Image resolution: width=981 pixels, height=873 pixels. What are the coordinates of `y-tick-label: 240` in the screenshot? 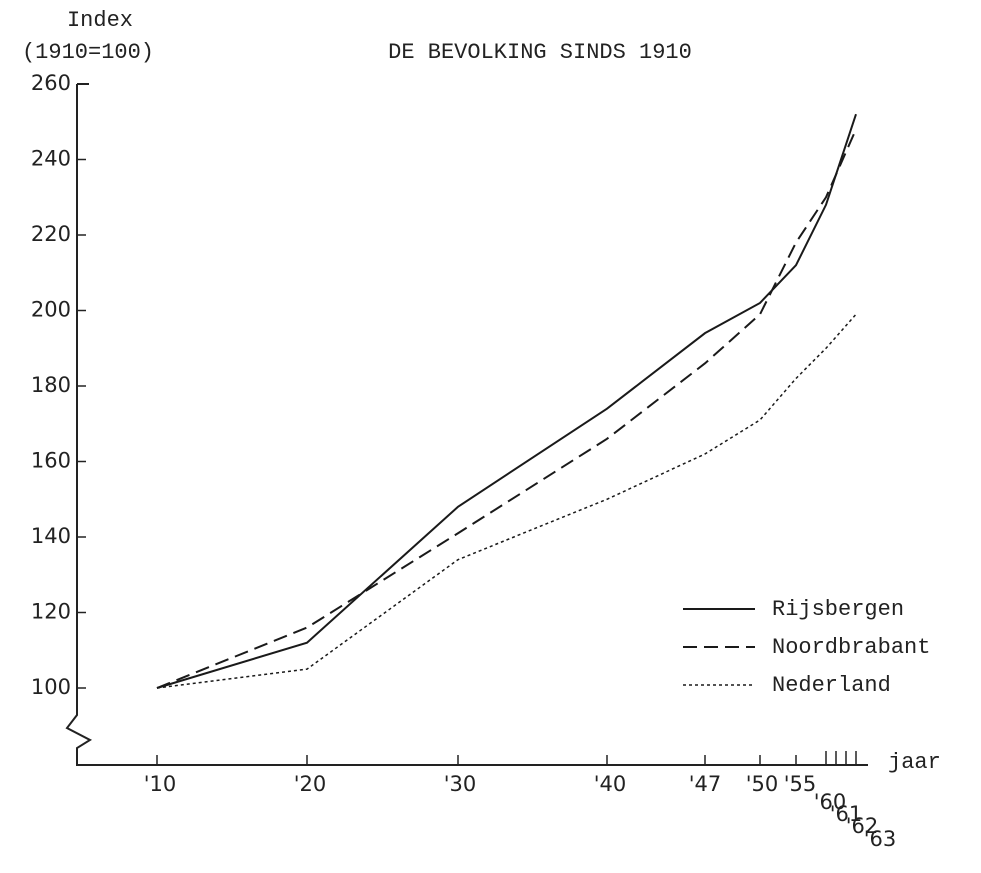 It's located at (51, 159).